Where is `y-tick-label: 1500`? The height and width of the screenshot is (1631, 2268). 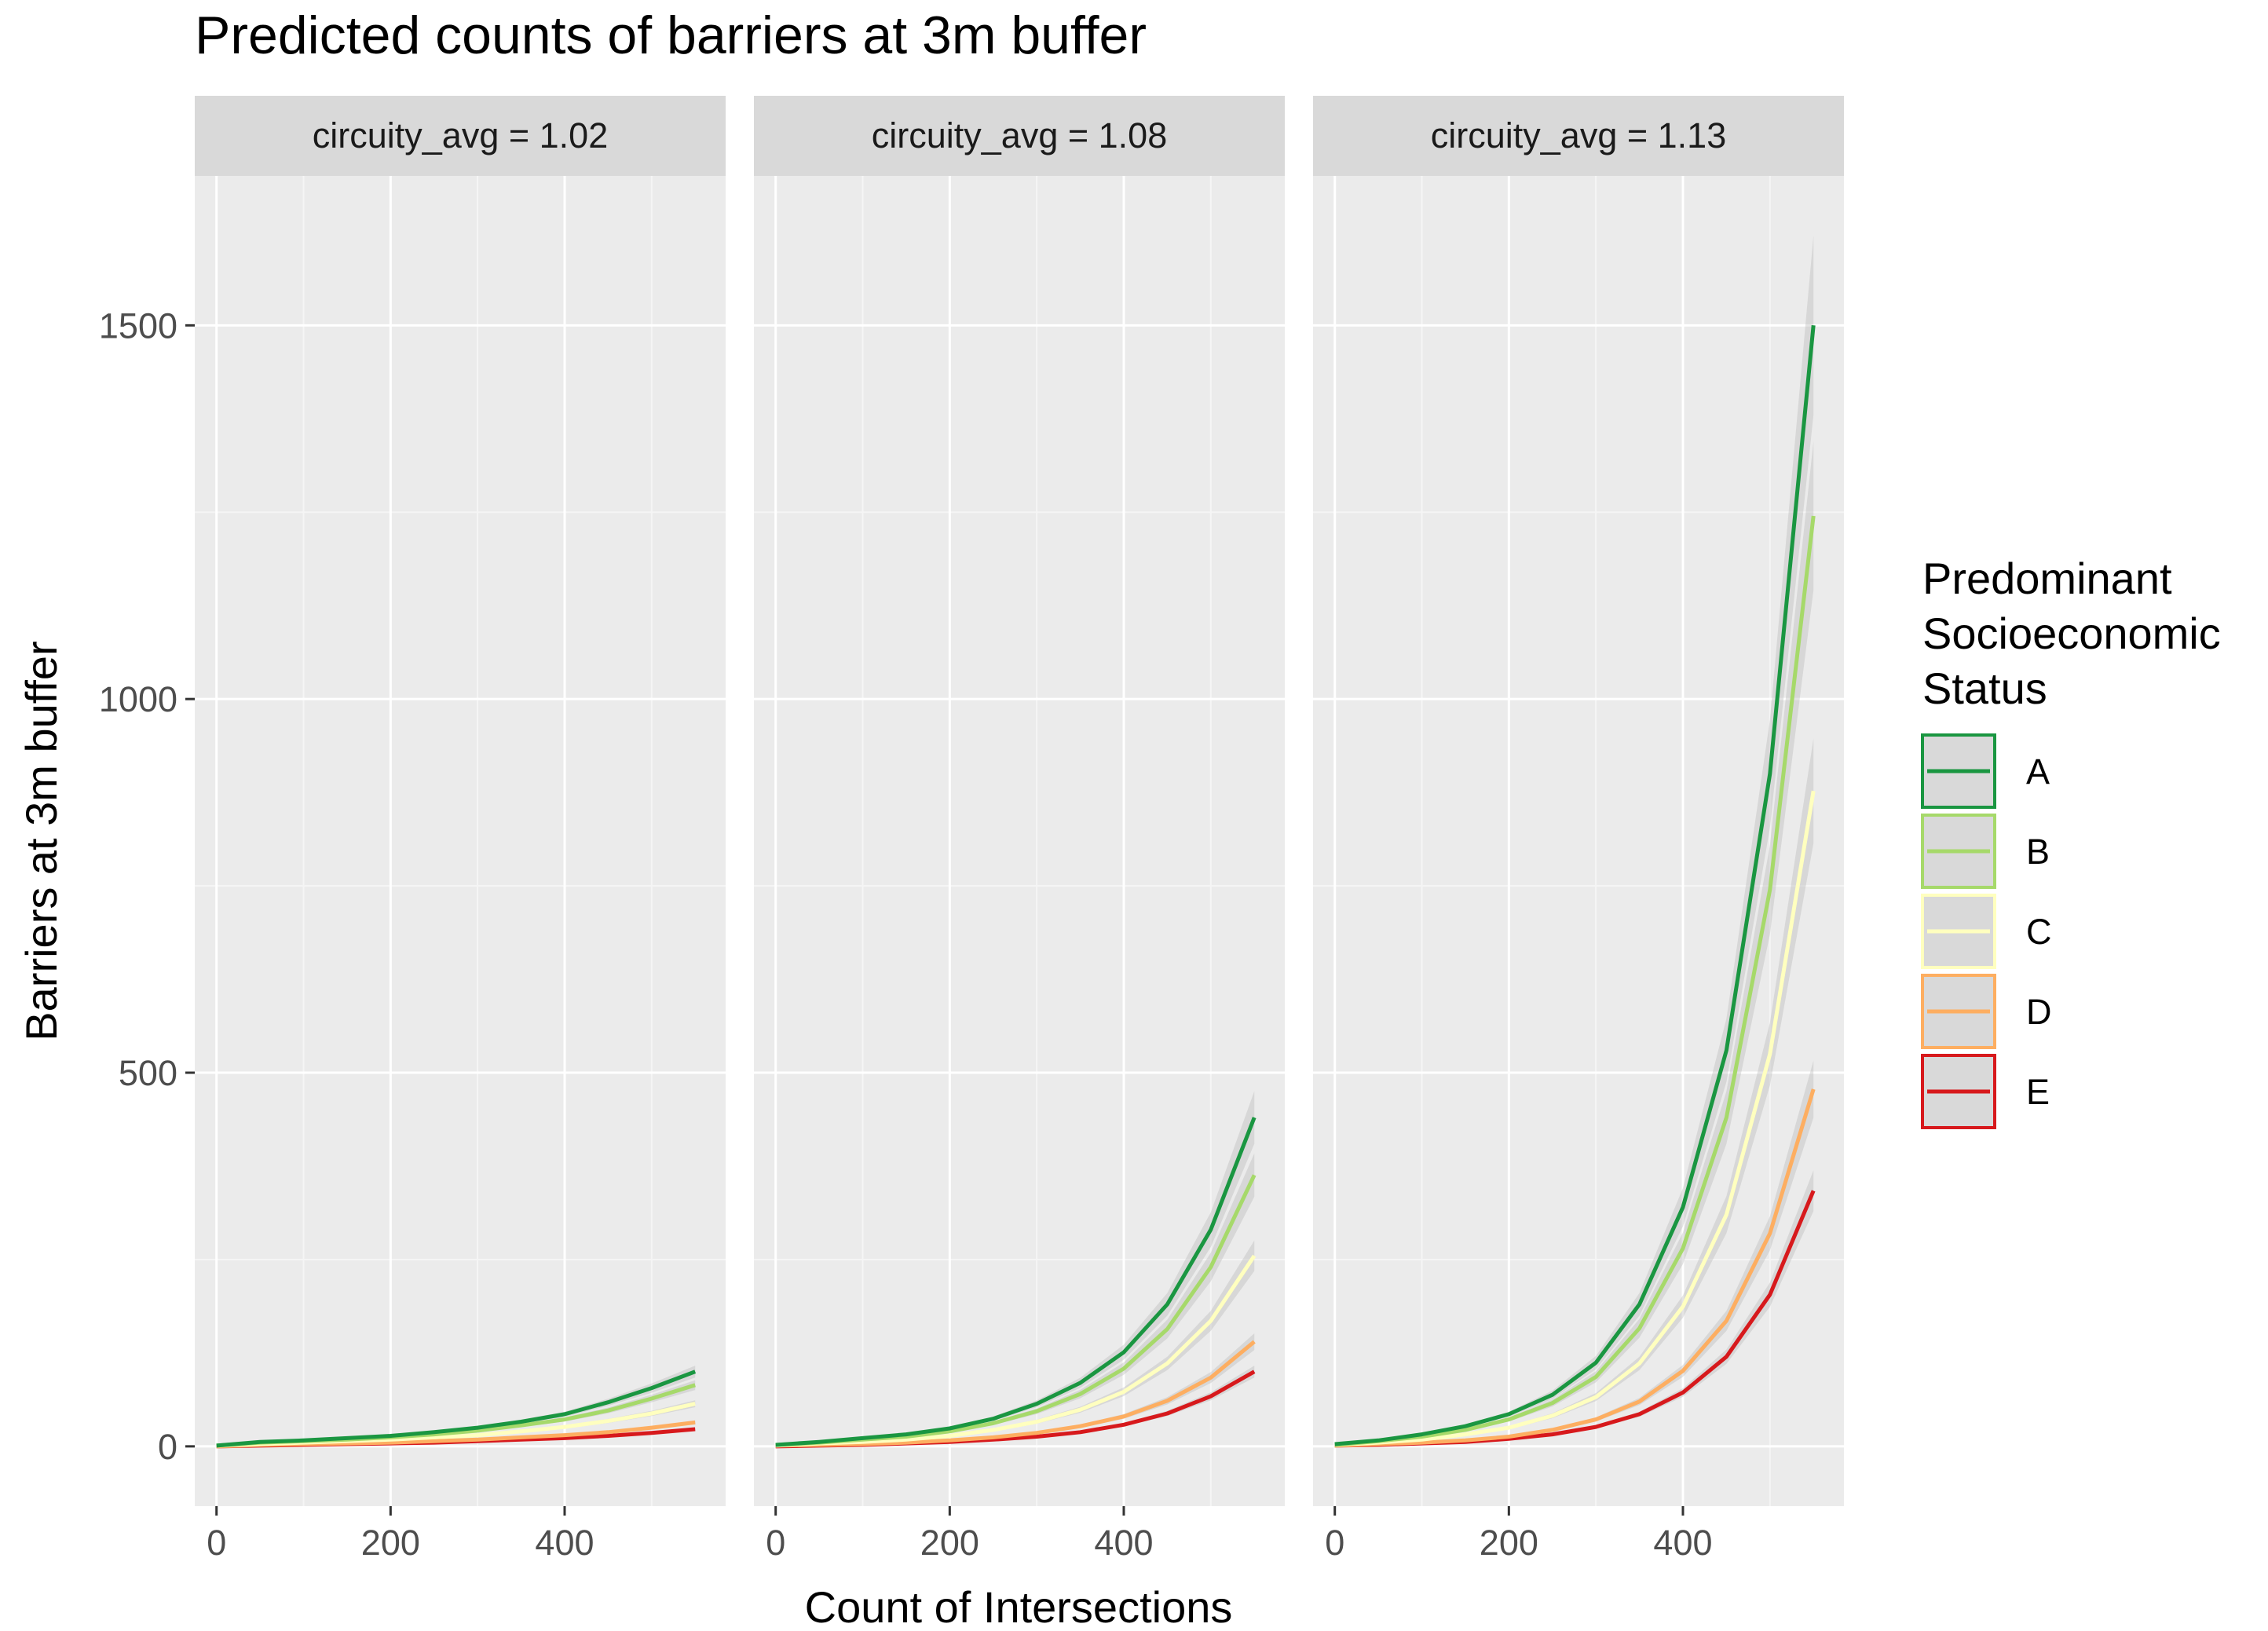
y-tick-label: 1500 is located at coordinates (138, 325).